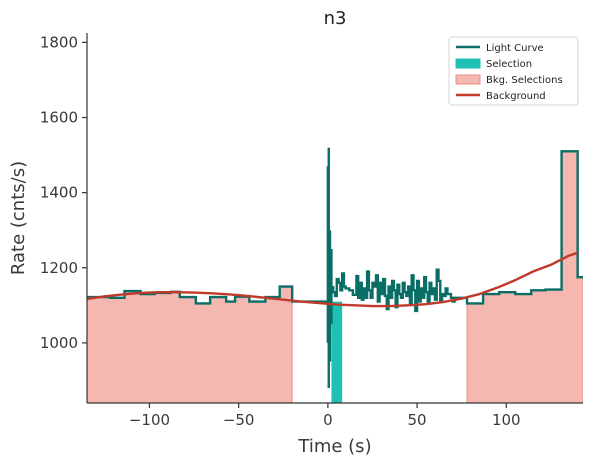 Image resolution: width=592 pixels, height=465 pixels. Describe the element at coordinates (509, 64) in the screenshot. I see `legend-label-selection: Selection` at that location.